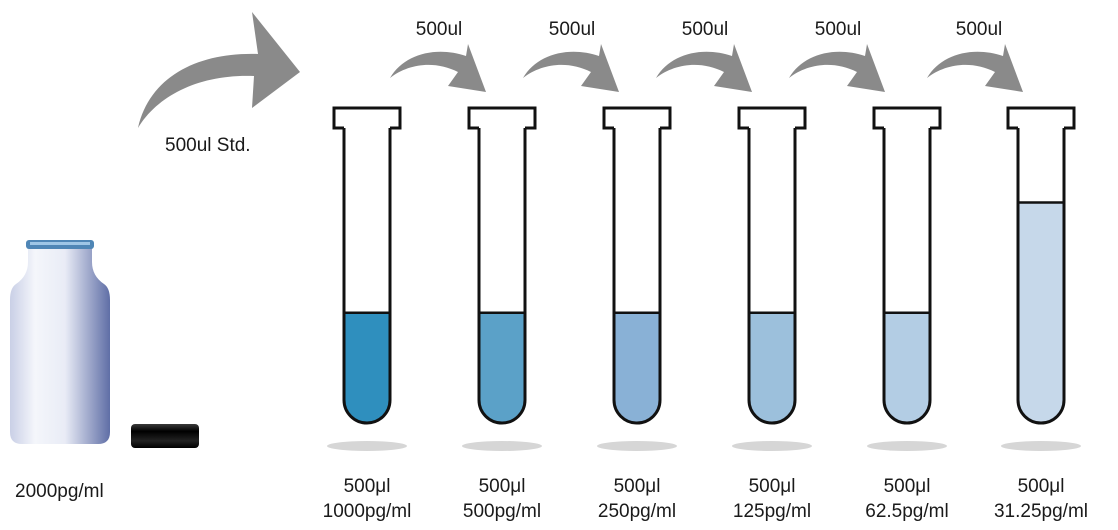  Describe the element at coordinates (637, 511) in the screenshot. I see `tube-concentration: 250pg/ml` at that location.